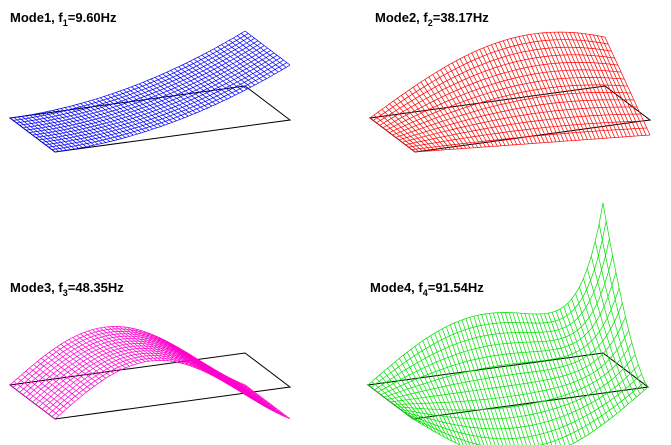 This screenshot has width=671, height=445. What do you see at coordinates (67, 289) in the screenshot?
I see `panel-title: Mode3, f3=48.35Hz` at bounding box center [67, 289].